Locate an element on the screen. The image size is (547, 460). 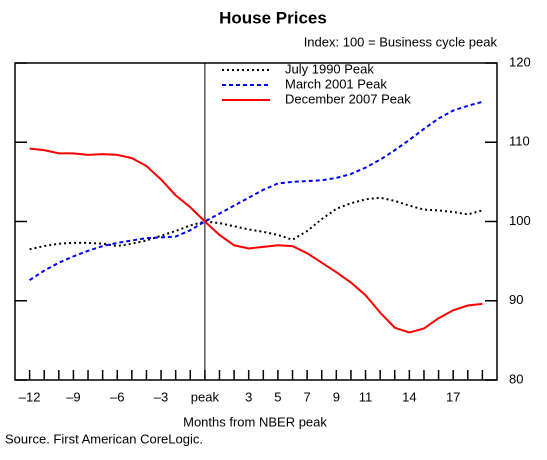
x-axis-label: Months from NBER peak is located at coordinates (255, 421).